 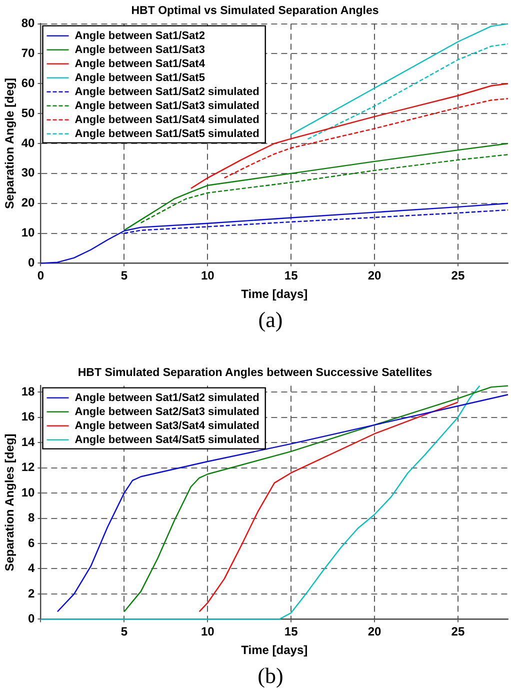 What do you see at coordinates (167, 106) in the screenshot?
I see `legend-label: Angle between Sat1/Sat3 simulated` at bounding box center [167, 106].